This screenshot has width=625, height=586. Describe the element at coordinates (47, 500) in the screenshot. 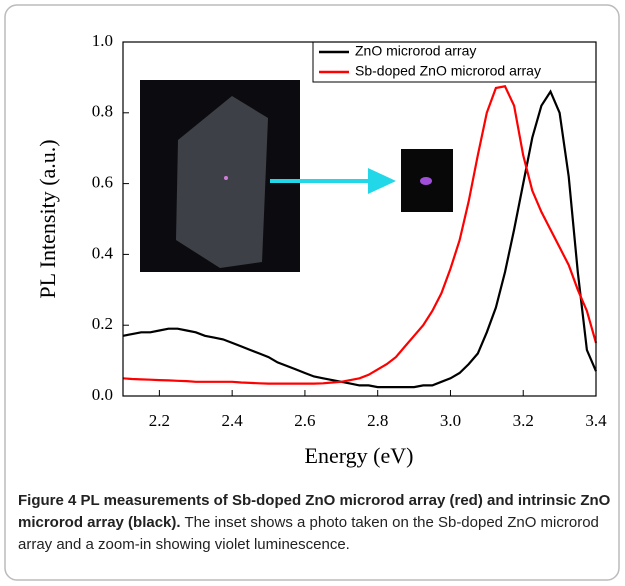

I see `caption-label: Figure 4` at that location.